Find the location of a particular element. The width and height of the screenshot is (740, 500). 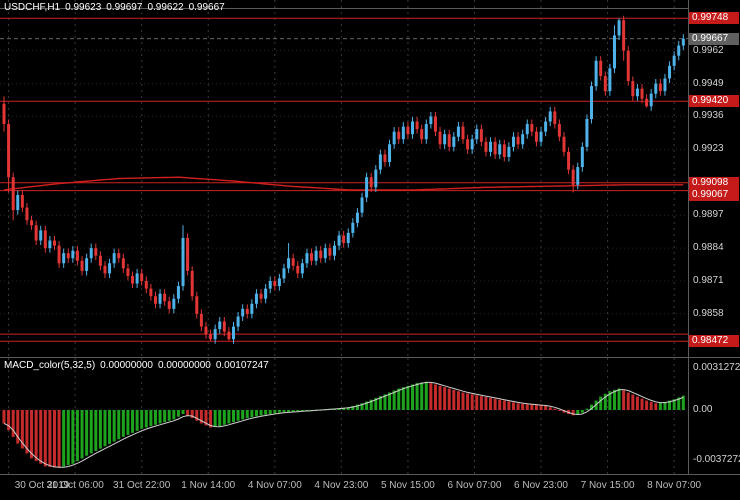

ohlc-high: 0.99697 is located at coordinates (124, 7).